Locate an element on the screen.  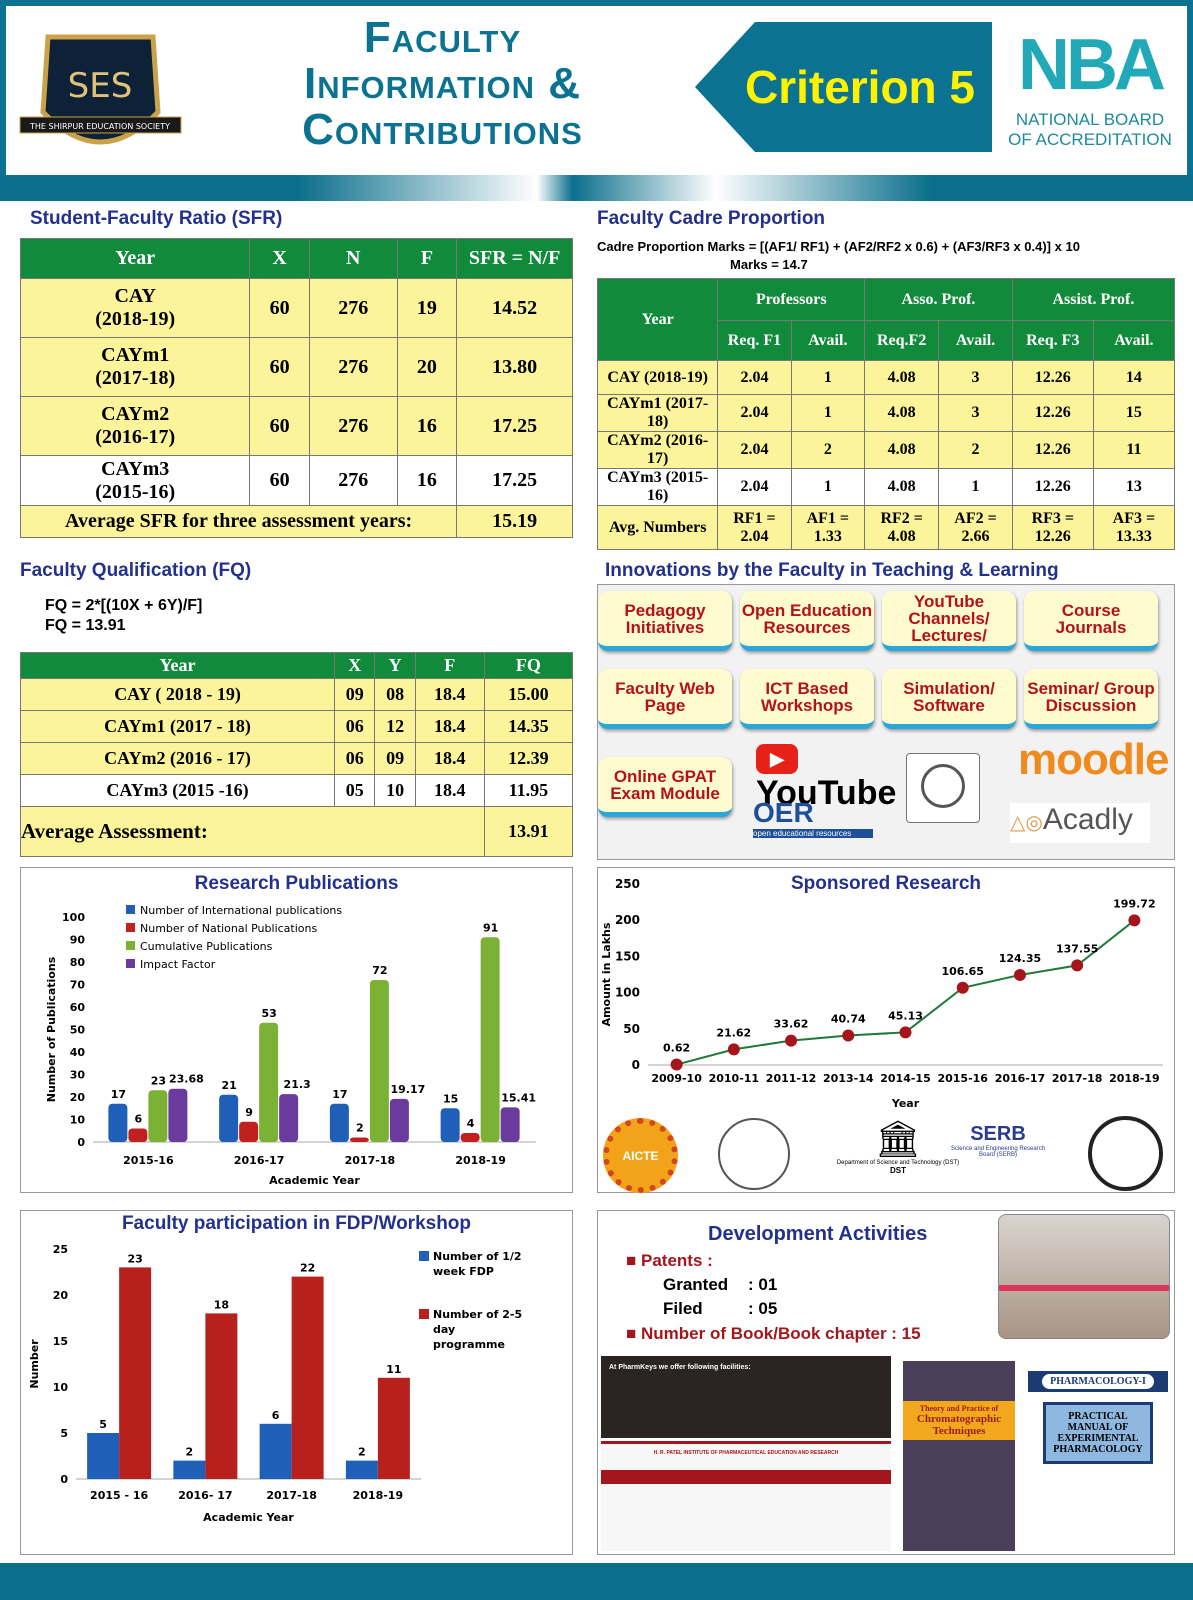
table-row: CAYm3 (2015 -16) 05 10 18.4 11.95 is located at coordinates (296, 790).